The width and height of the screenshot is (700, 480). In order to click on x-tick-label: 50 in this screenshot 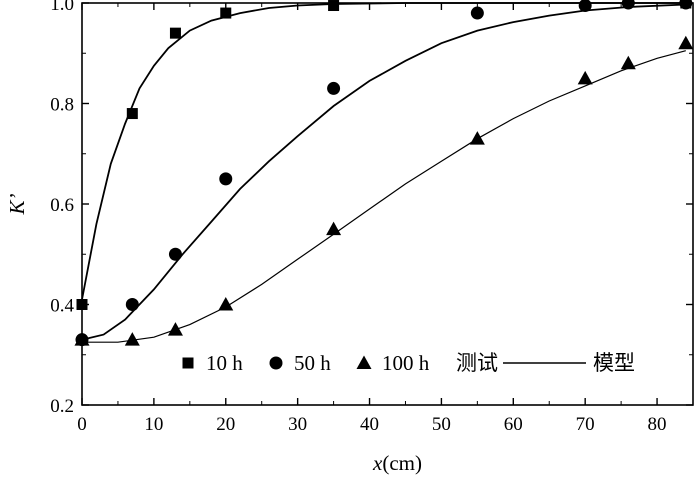, I will do `click(441, 424)`.